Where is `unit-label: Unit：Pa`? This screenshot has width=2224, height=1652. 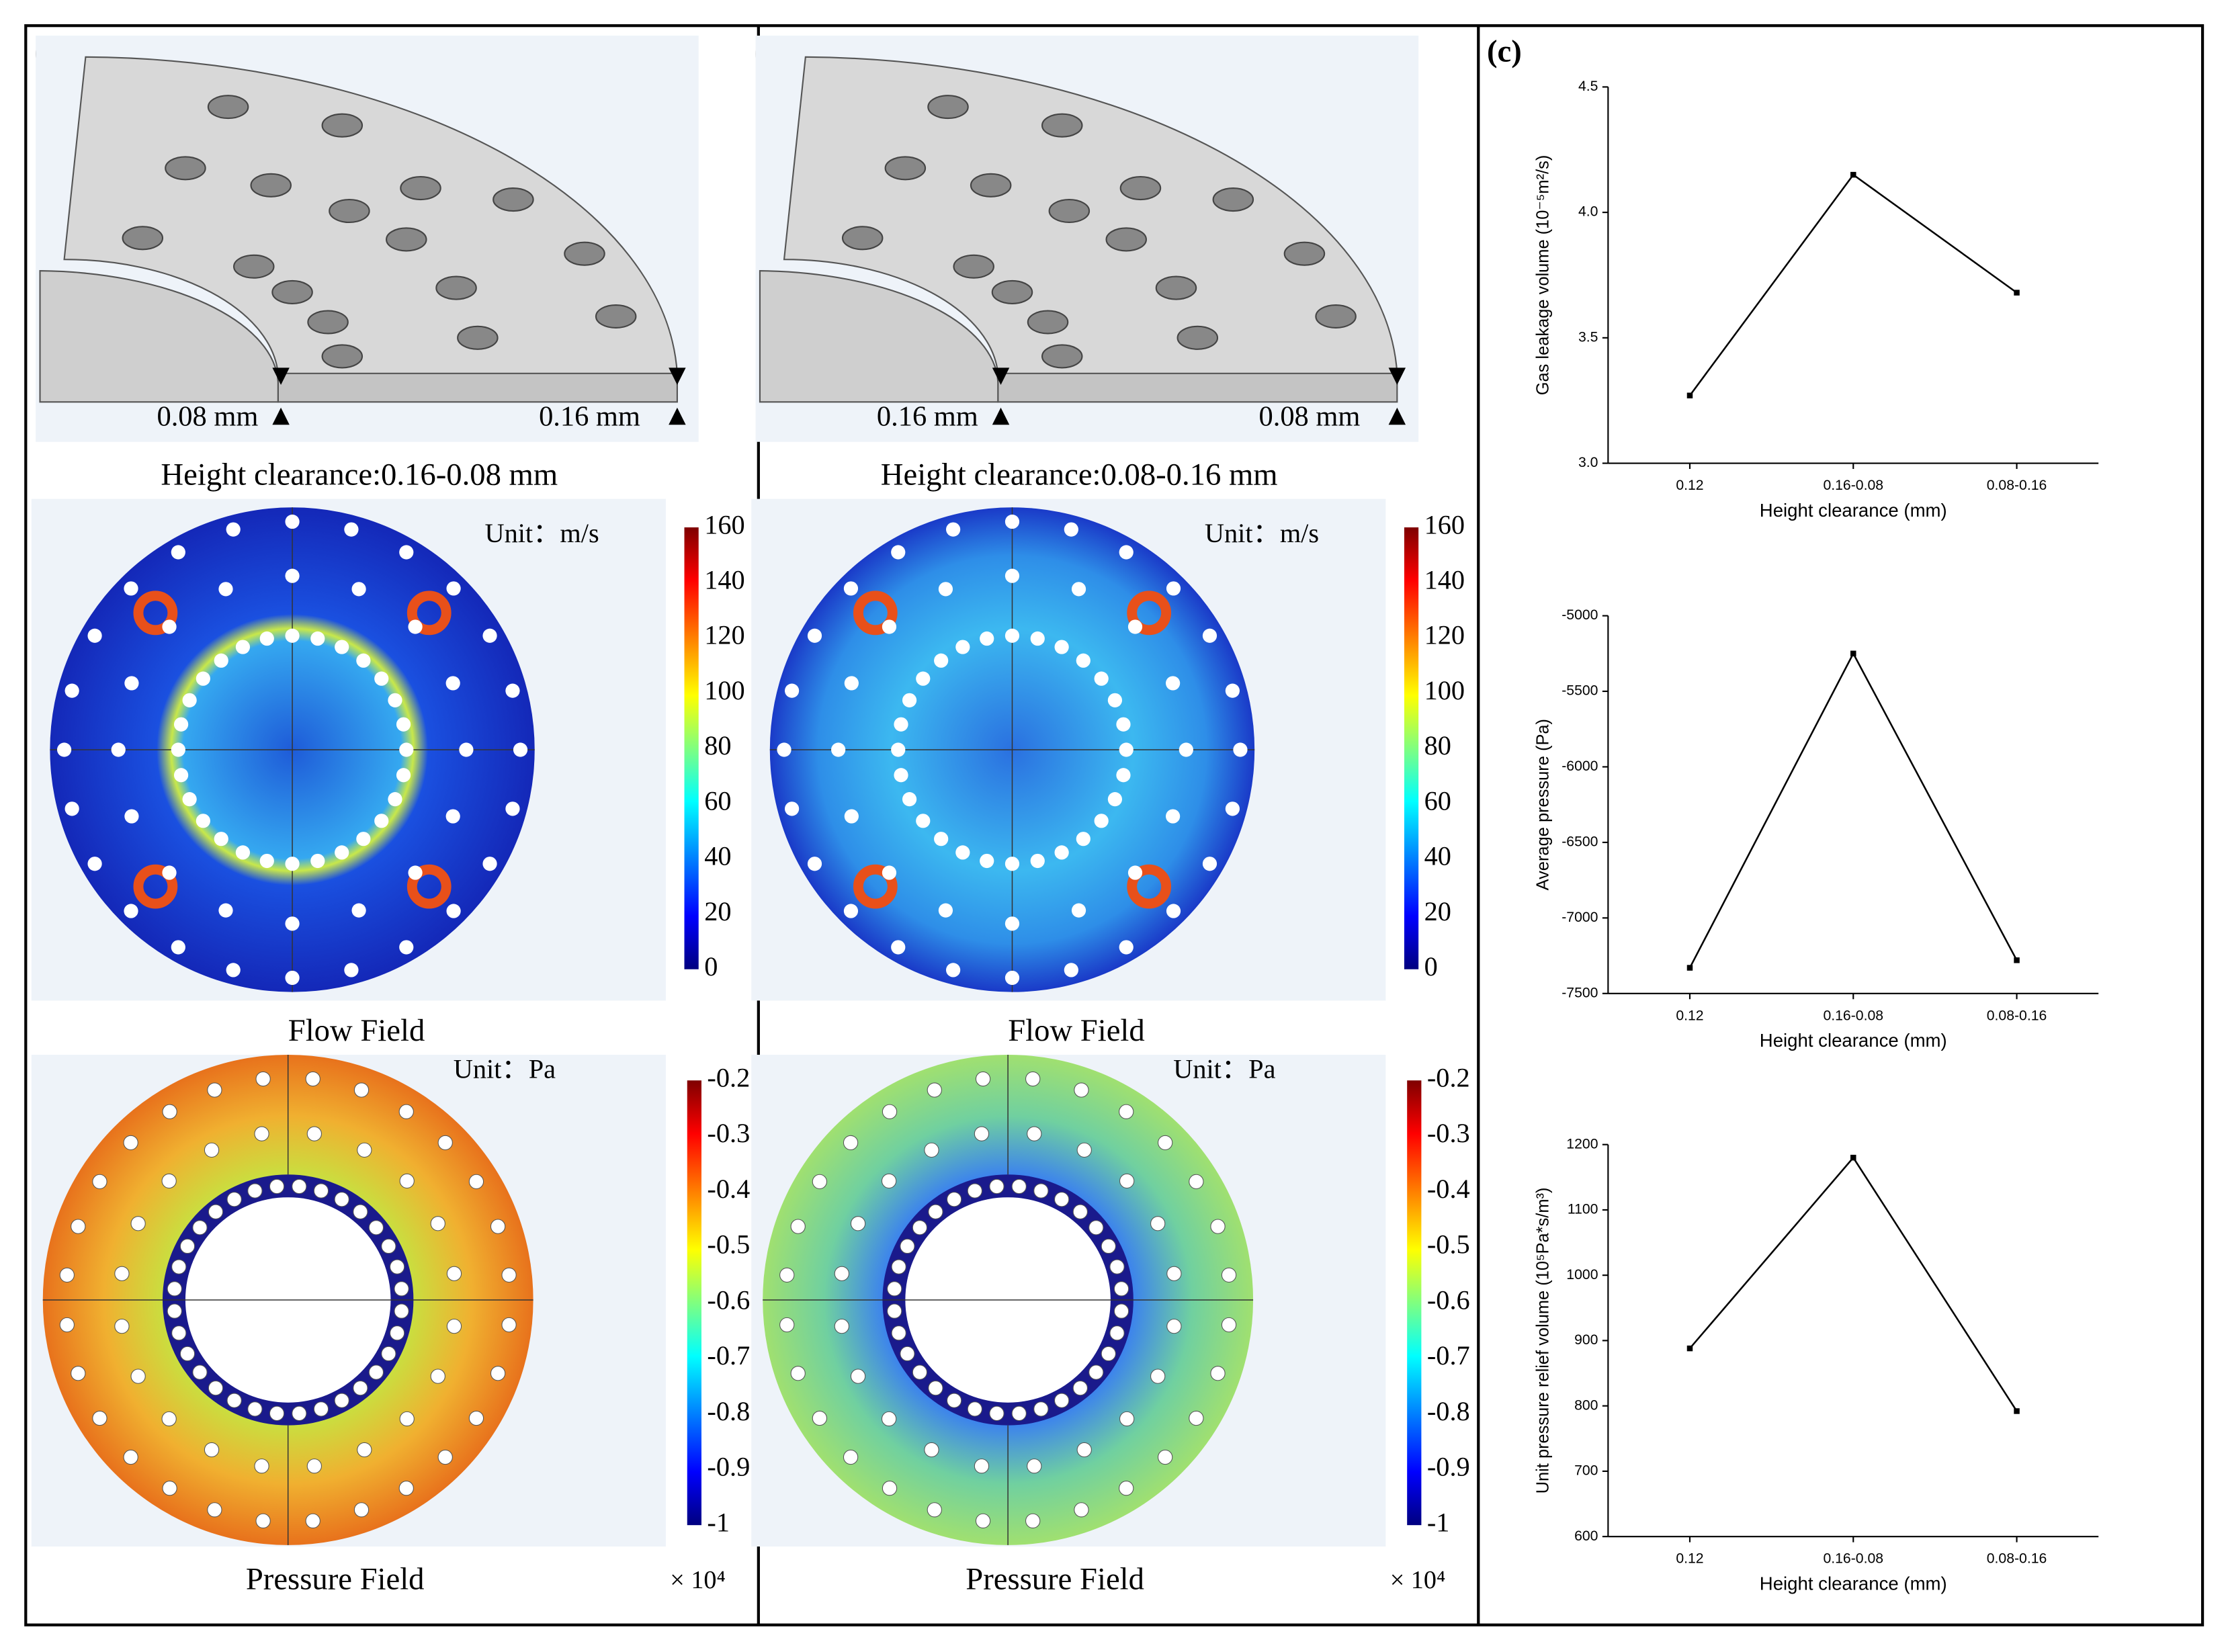
unit-label: Unit：Pa is located at coordinates (505, 1069).